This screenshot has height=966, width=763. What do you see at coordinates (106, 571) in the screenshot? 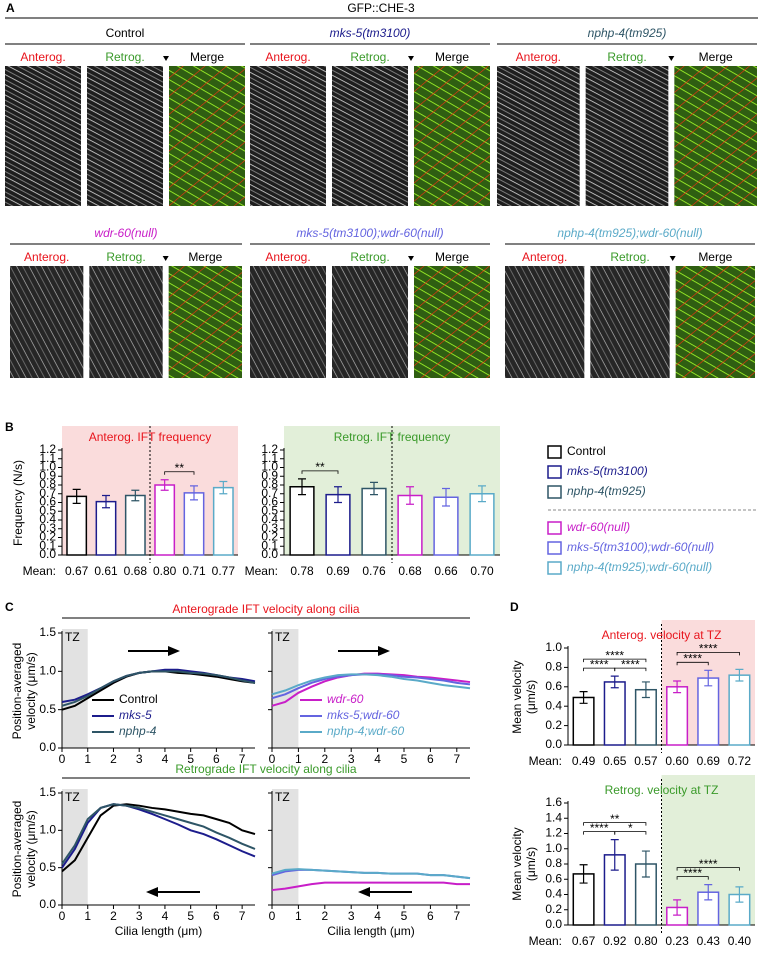
I see `mean-value: 0.61` at bounding box center [106, 571].